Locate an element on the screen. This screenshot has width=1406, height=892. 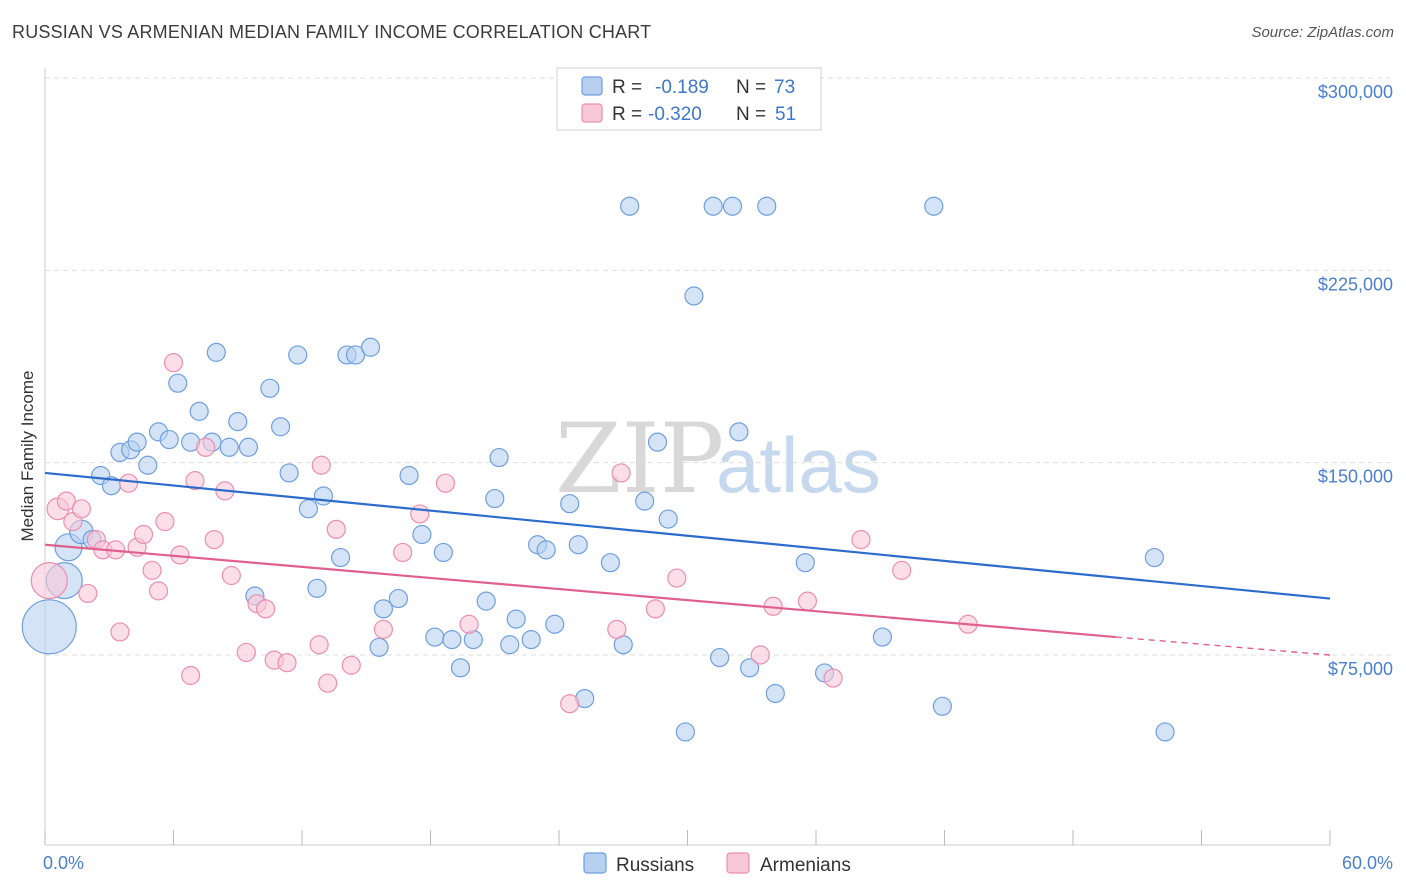
y-tick-label-2: $225,000 is located at coordinates (1355, 284).